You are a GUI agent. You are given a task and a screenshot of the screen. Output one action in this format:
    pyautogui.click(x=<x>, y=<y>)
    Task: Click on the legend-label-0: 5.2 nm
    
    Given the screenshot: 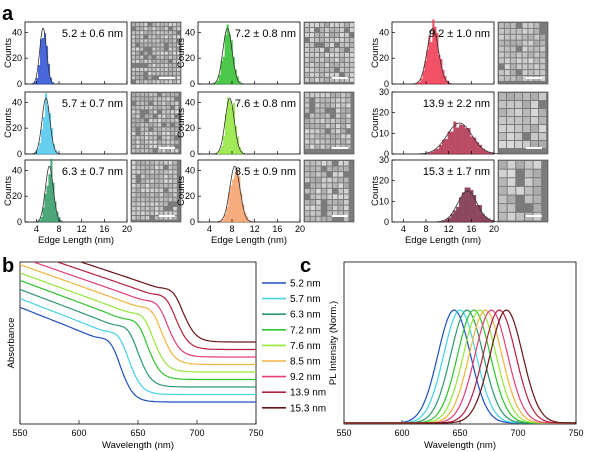 What is the action you would take?
    pyautogui.click(x=305, y=284)
    